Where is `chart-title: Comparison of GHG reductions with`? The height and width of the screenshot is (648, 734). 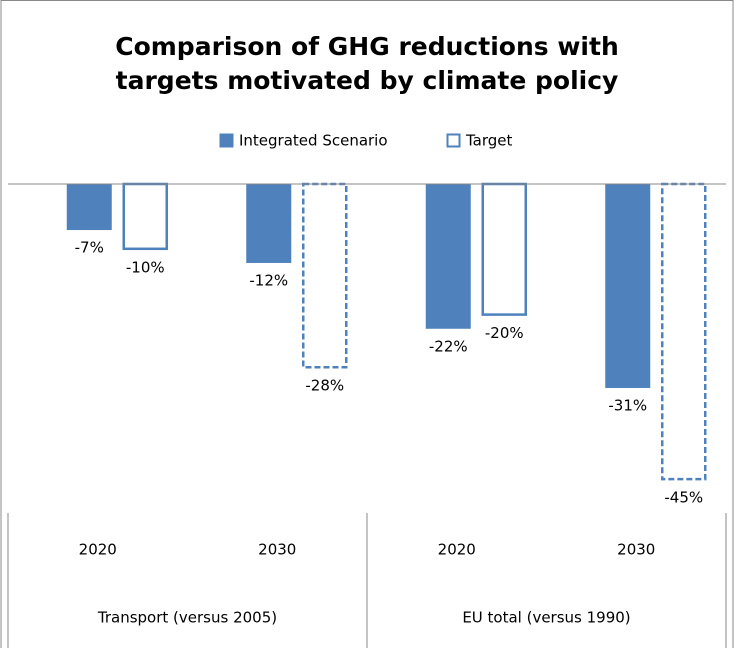
chart-title: Comparison of GHG reductions with is located at coordinates (367, 46).